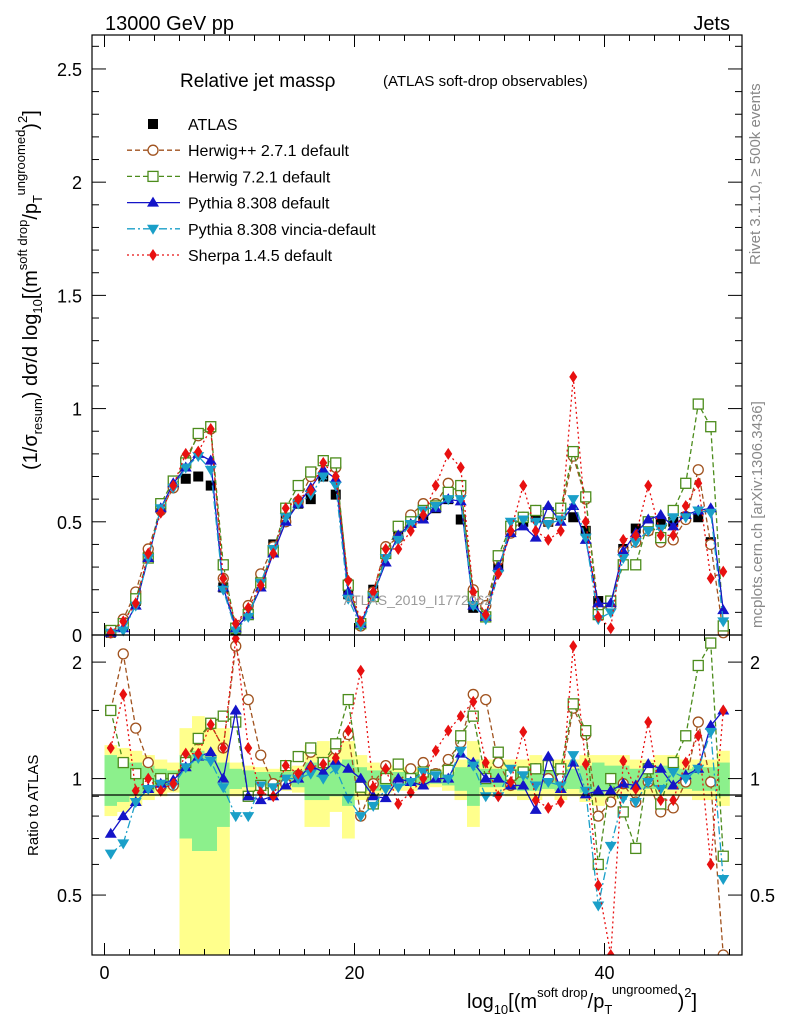 Image resolution: width=786 pixels, height=1024 pixels. I want to click on analysis-watermark: ATLAS_2019_I1772062, so click(418, 600).